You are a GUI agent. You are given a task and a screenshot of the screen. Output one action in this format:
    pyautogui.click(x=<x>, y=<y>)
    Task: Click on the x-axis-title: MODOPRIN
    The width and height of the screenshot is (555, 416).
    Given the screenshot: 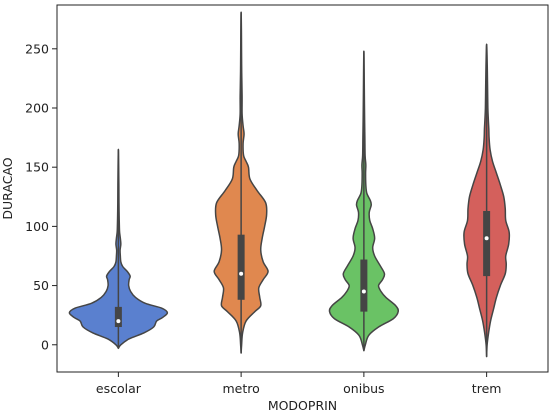 What is the action you would take?
    pyautogui.click(x=302, y=405)
    